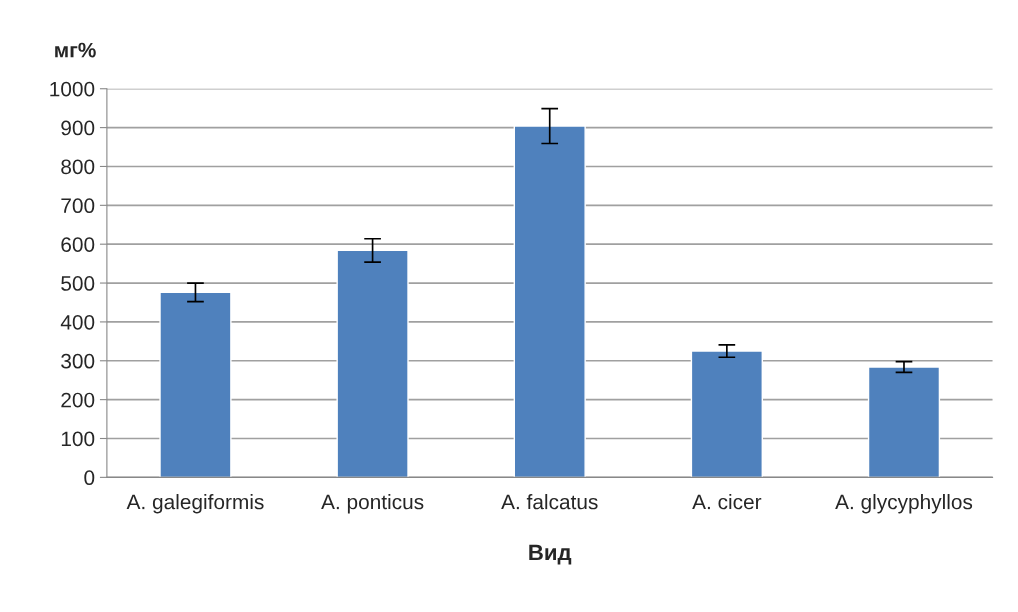 The image size is (1018, 612). Describe the element at coordinates (78, 206) in the screenshot. I see `y-tick-label: 700` at that location.